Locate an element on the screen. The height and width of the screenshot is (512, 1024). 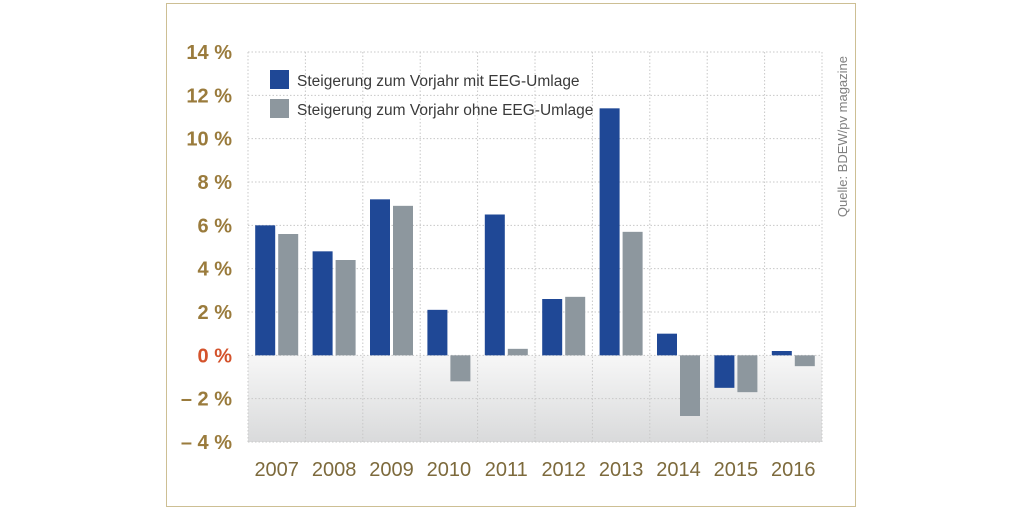
y-tick-label: 2 % is located at coordinates (215, 313).